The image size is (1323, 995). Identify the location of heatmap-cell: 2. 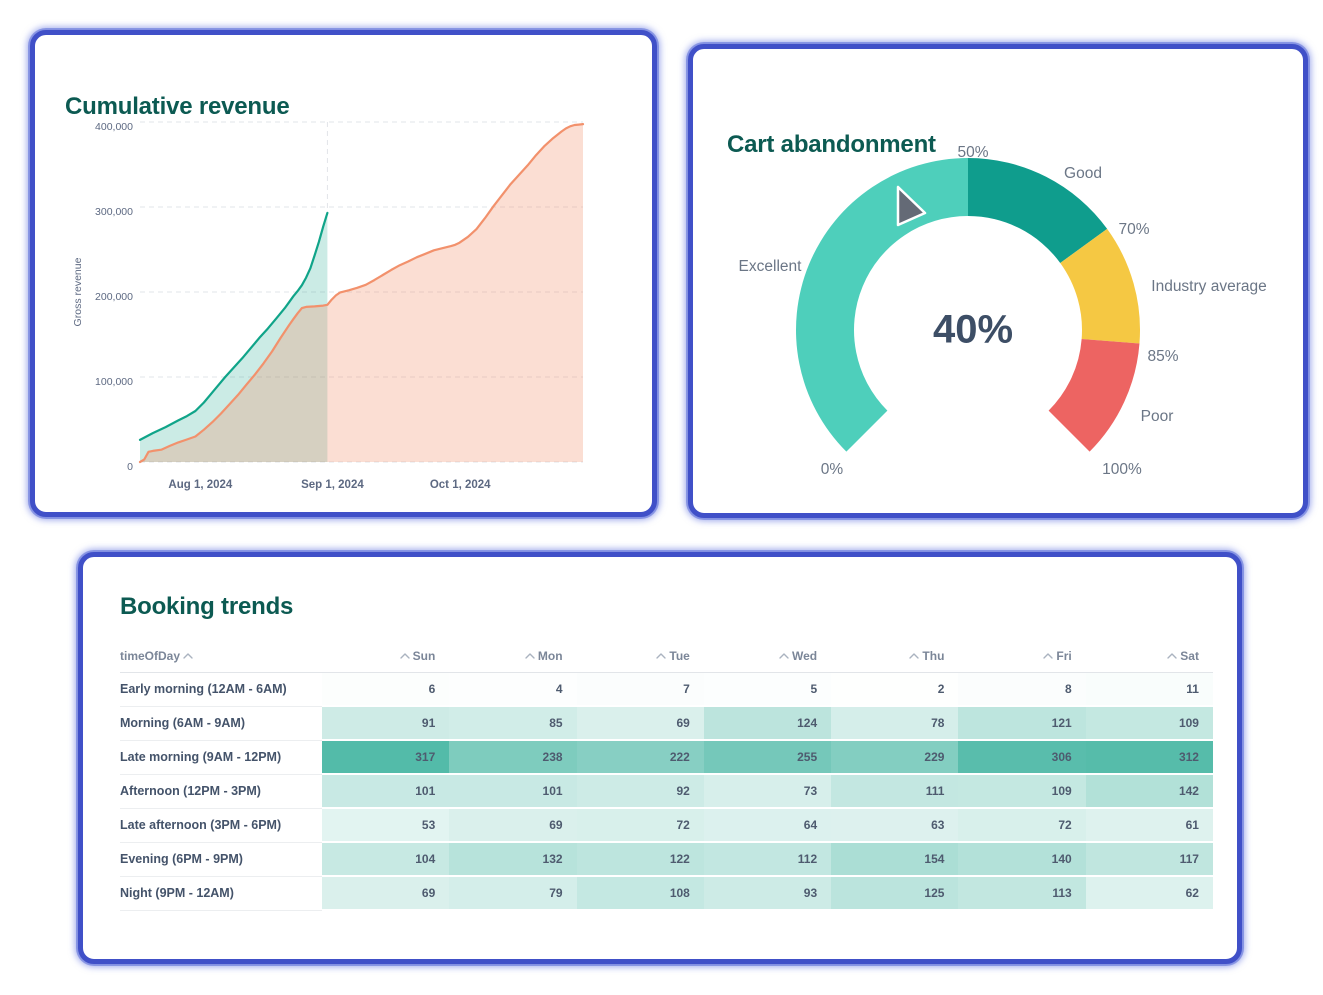
(895, 690).